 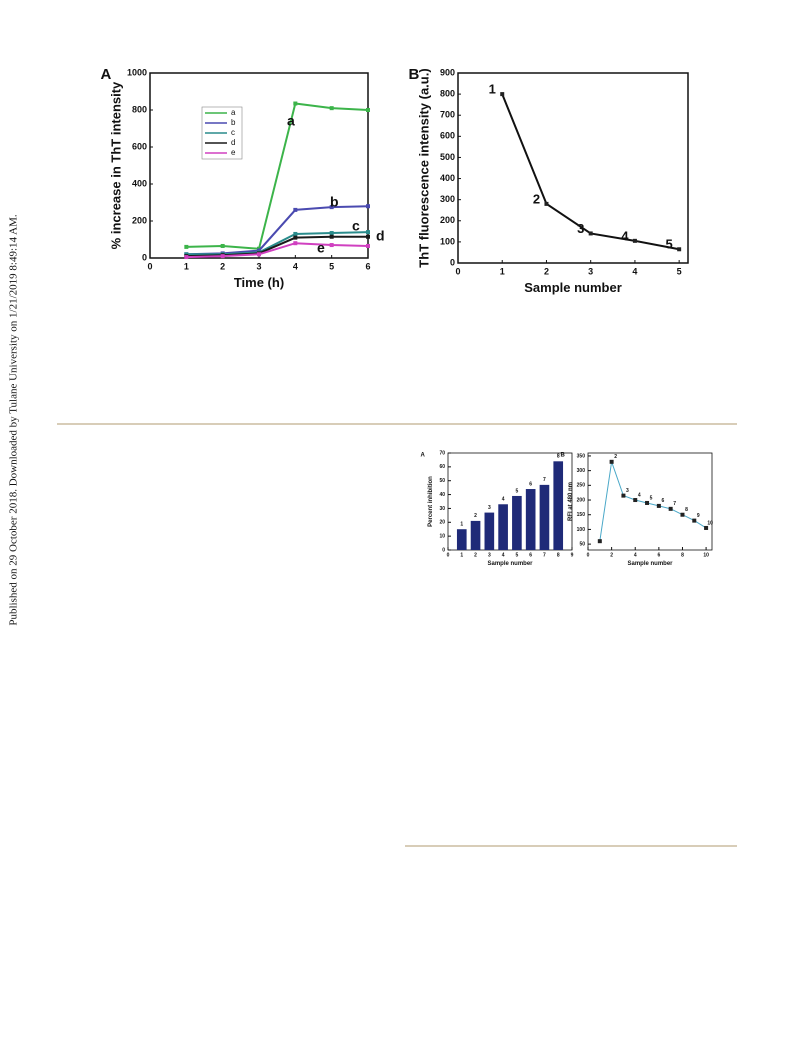 I want to click on series-annotation: e, so click(x=321, y=248).